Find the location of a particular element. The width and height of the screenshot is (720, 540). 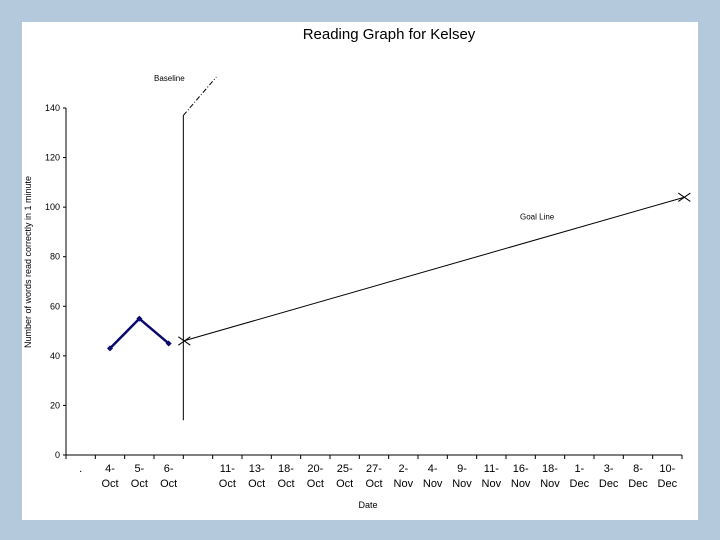

x-tick-label: 2- is located at coordinates (403, 469).